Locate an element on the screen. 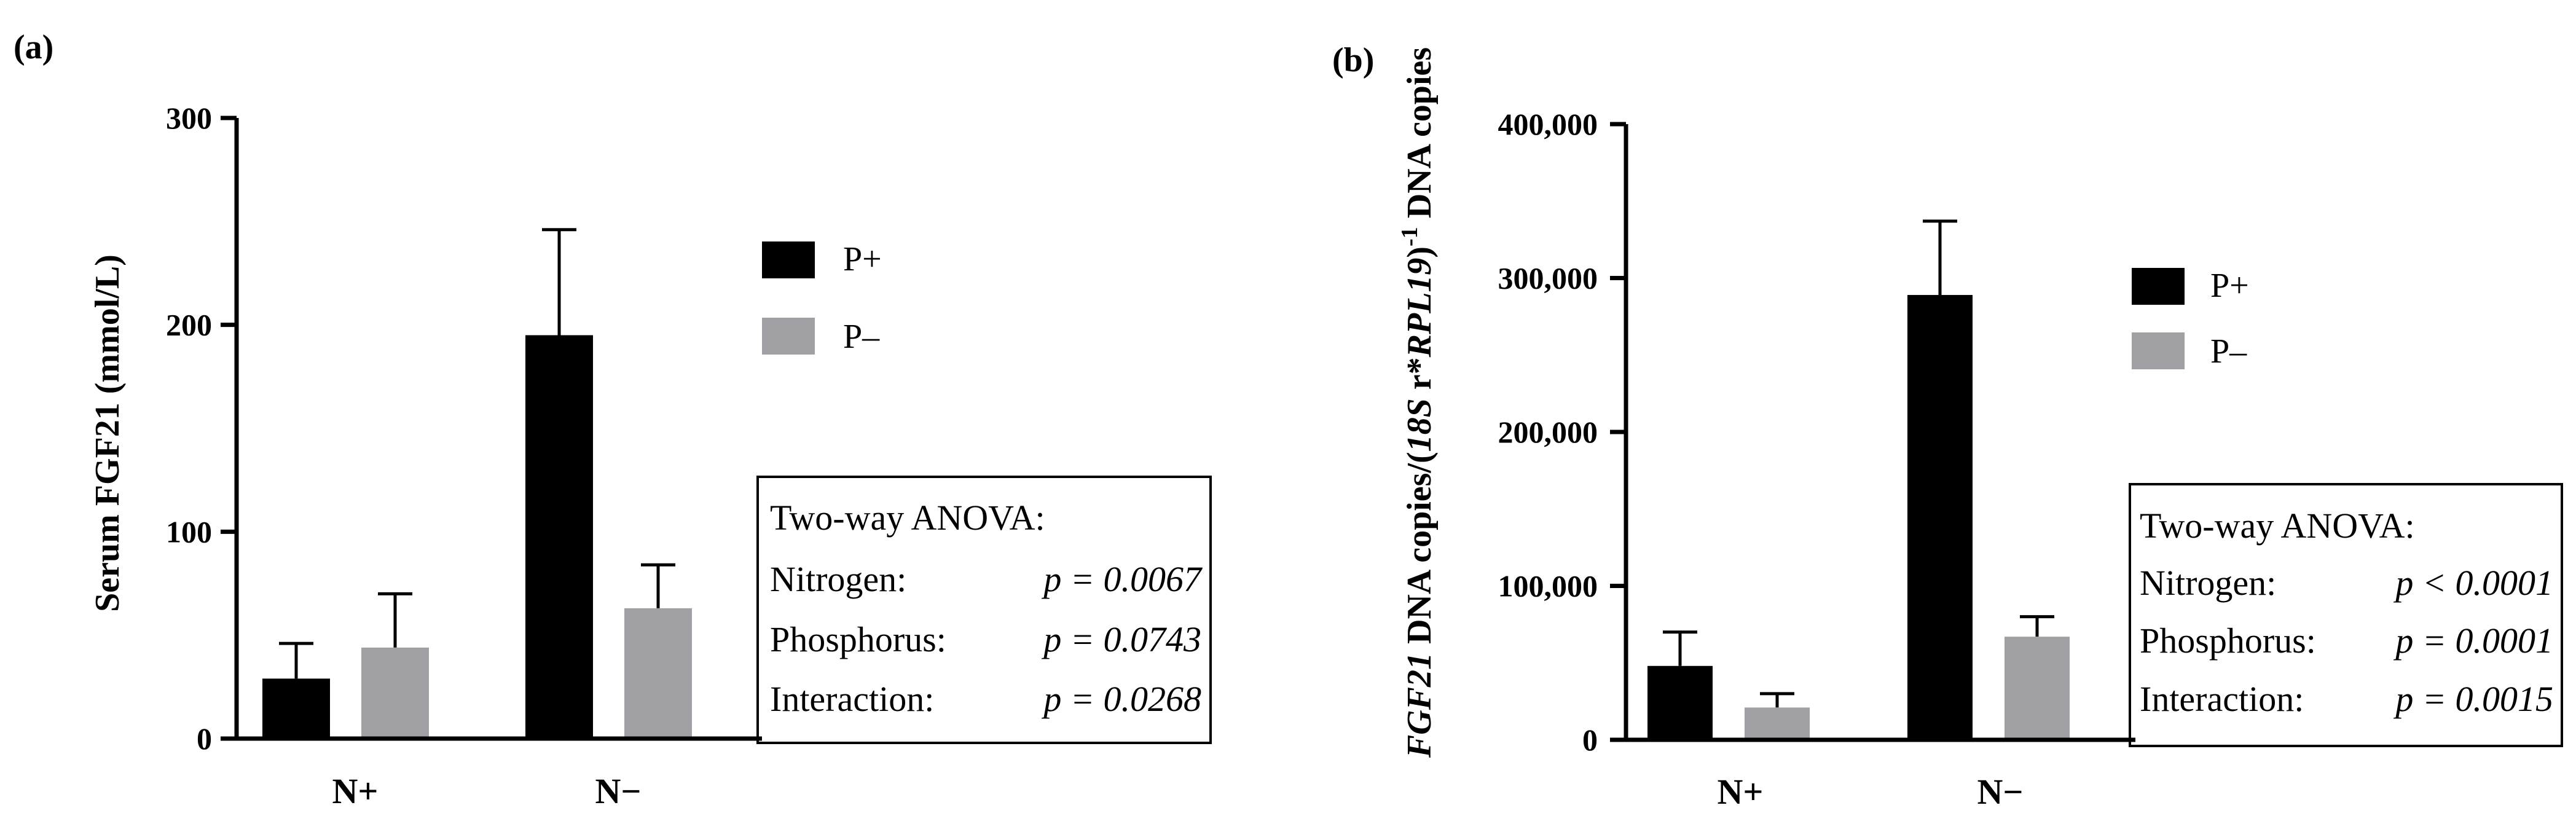 This screenshot has width=2576, height=824. panel-a-y-axis-label: Serum FGF21 (mmol/L) is located at coordinates (107, 433).